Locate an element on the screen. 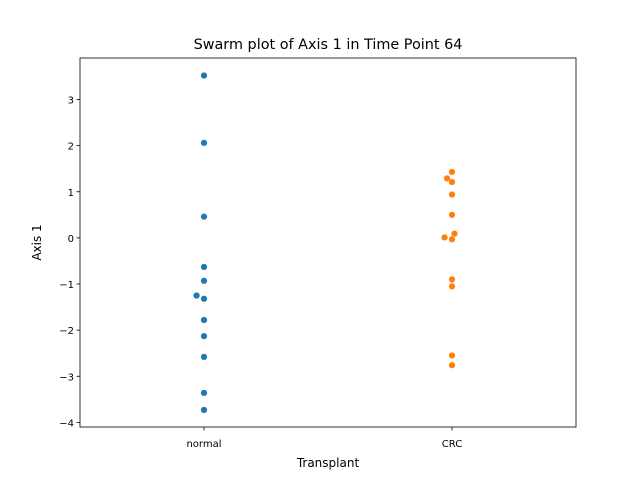  y-tick-label: −1 is located at coordinates (66, 285).